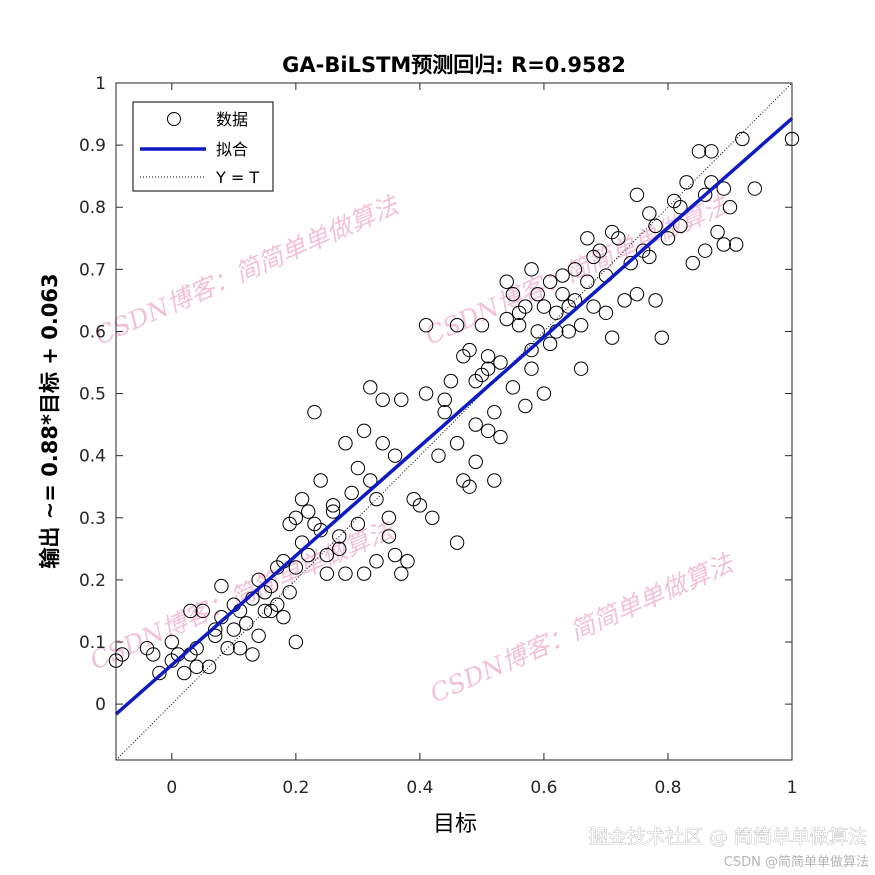  What do you see at coordinates (796, 862) in the screenshot?
I see `footer-subcredit: CSDN @简简单单做算法` at bounding box center [796, 862].